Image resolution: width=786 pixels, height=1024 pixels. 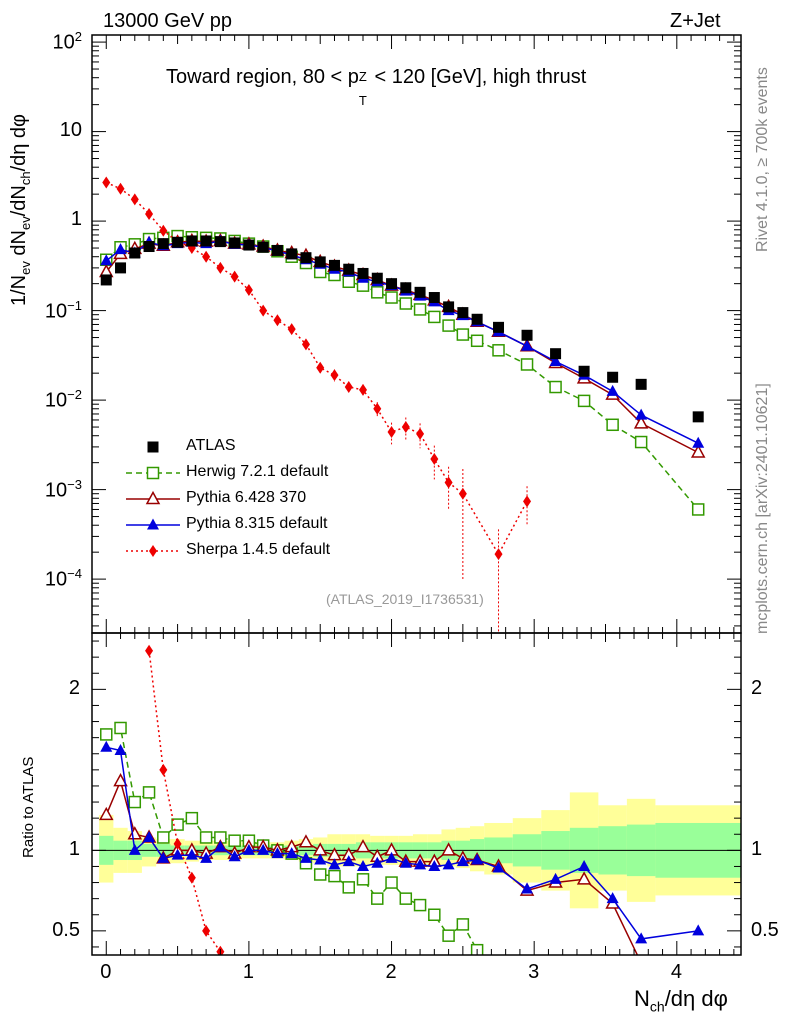 I want to click on x-tick-label: 2, so click(x=391, y=972).